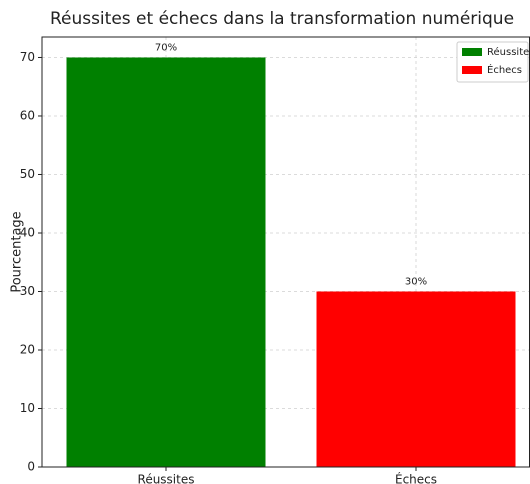 The height and width of the screenshot is (484, 530). I want to click on y-tick-label: 60, so click(27, 115).